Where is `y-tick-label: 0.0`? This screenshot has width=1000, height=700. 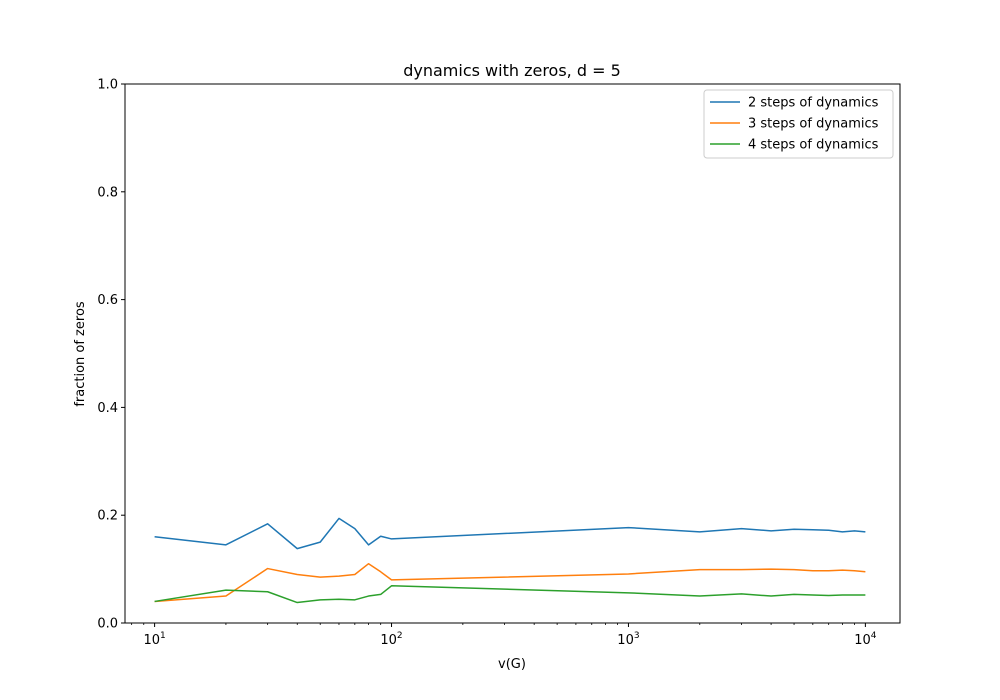
y-tick-label: 0.0 is located at coordinates (107, 624).